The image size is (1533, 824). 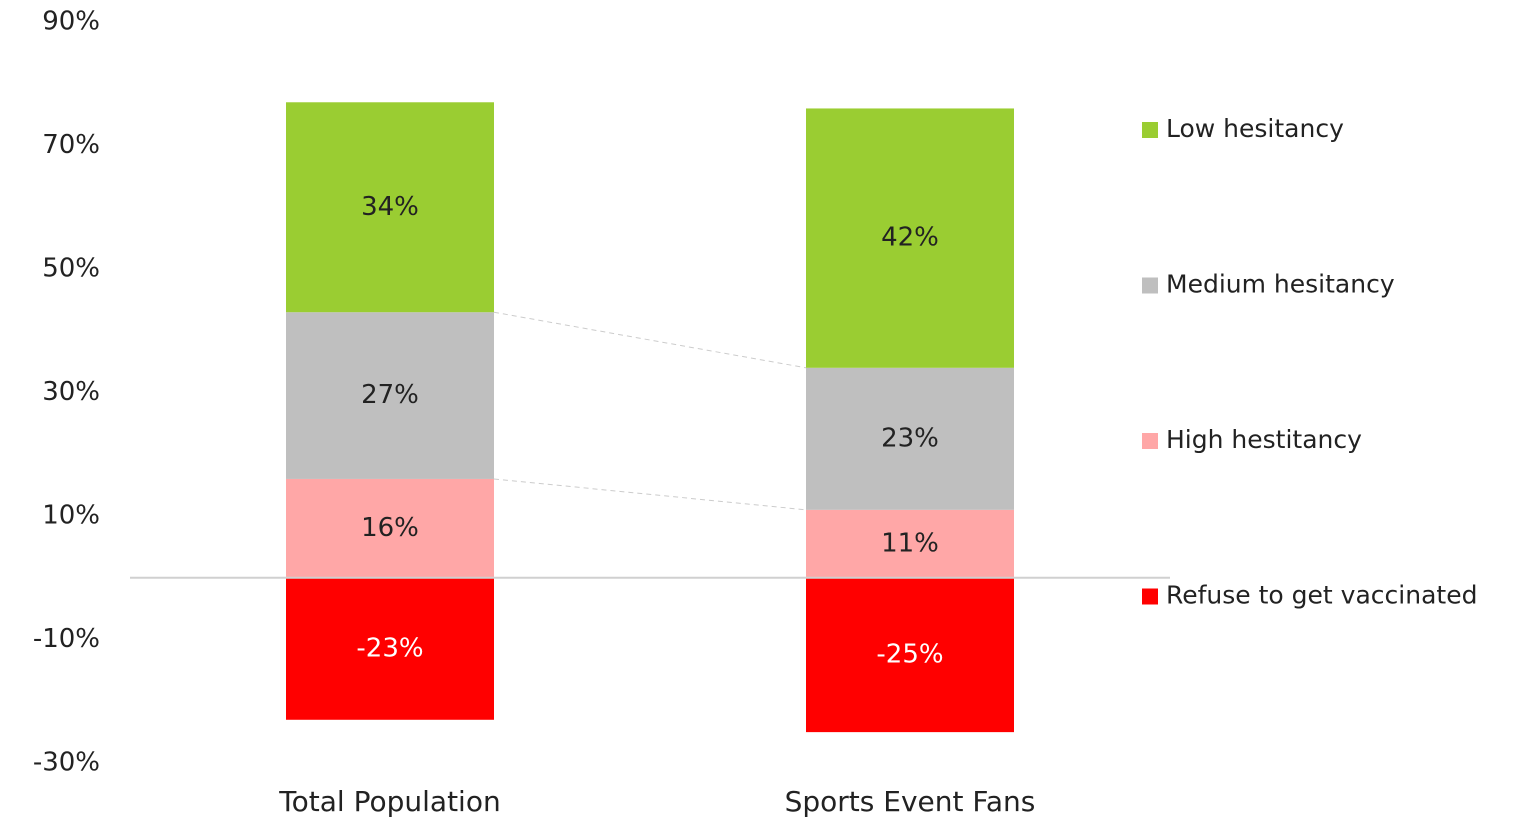 What do you see at coordinates (71, 392) in the screenshot?
I see `y-tick-label: 30%` at bounding box center [71, 392].